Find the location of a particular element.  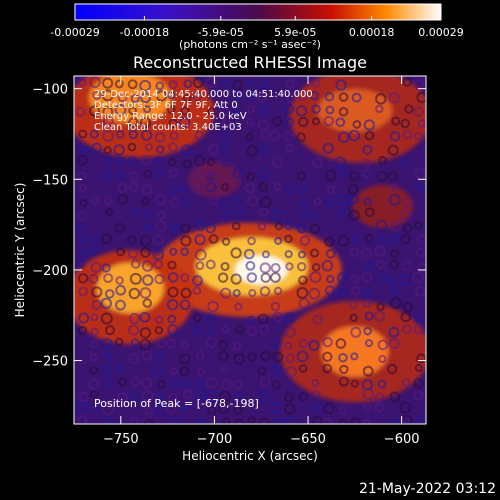

x-tick-label: −700 is located at coordinates (215, 439).